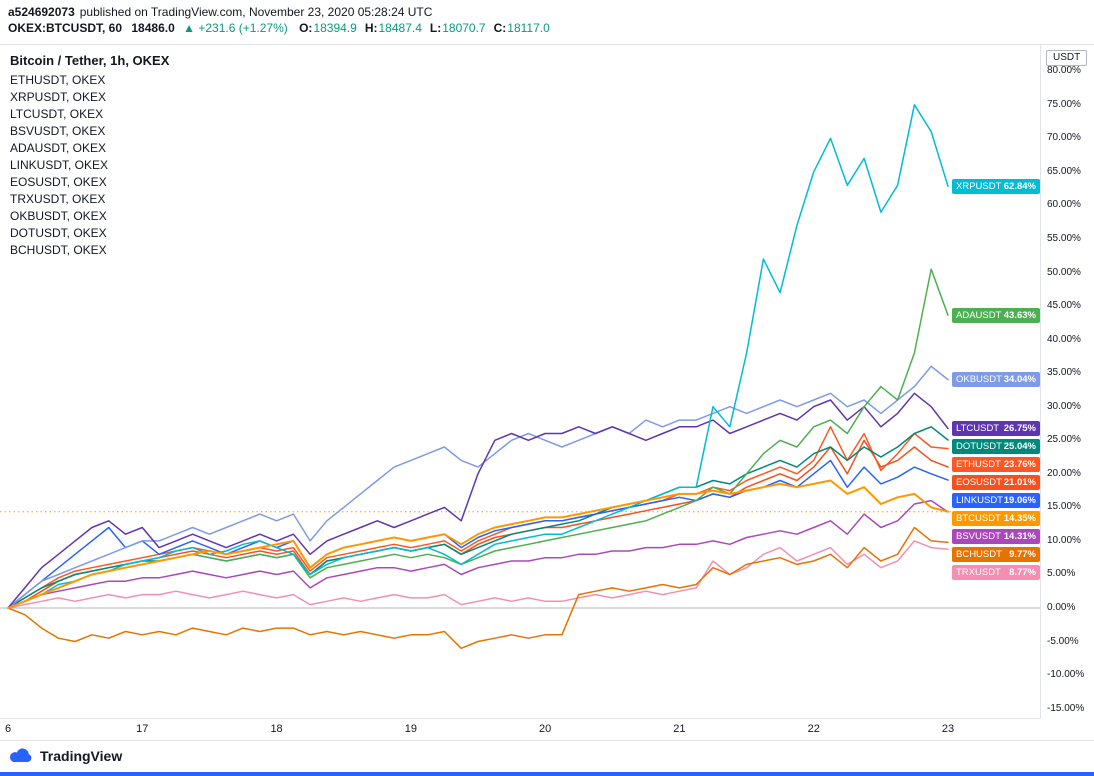  Describe the element at coordinates (58, 216) in the screenshot. I see `legend-symbol: OKBUSDT, OKEX` at that location.